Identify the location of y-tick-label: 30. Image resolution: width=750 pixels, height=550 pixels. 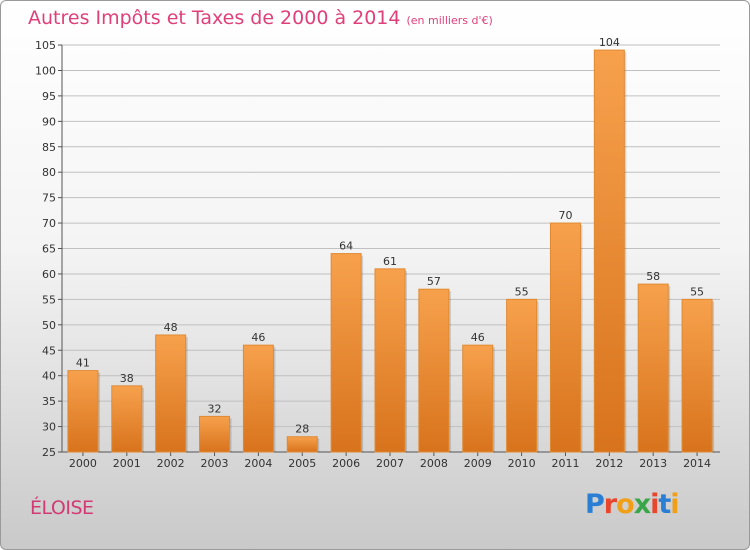
(49, 427).